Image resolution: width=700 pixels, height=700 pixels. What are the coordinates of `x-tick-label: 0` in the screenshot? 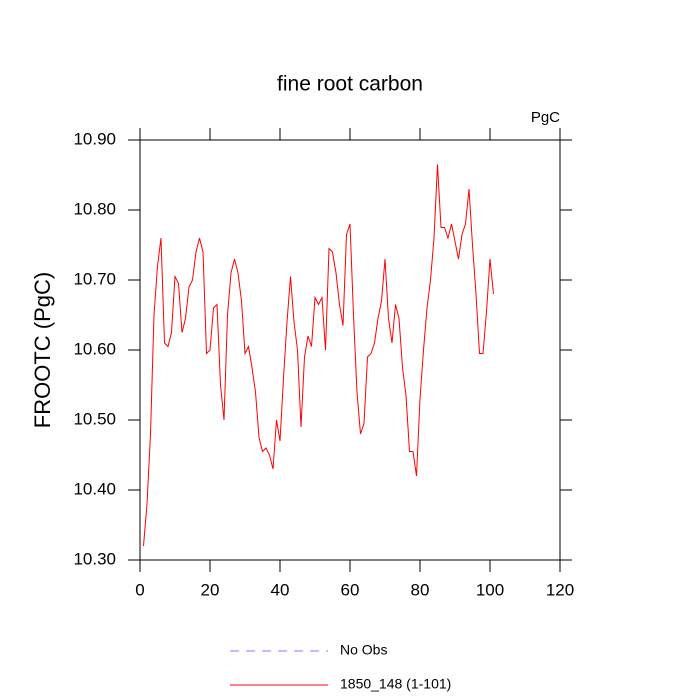 It's located at (139, 589).